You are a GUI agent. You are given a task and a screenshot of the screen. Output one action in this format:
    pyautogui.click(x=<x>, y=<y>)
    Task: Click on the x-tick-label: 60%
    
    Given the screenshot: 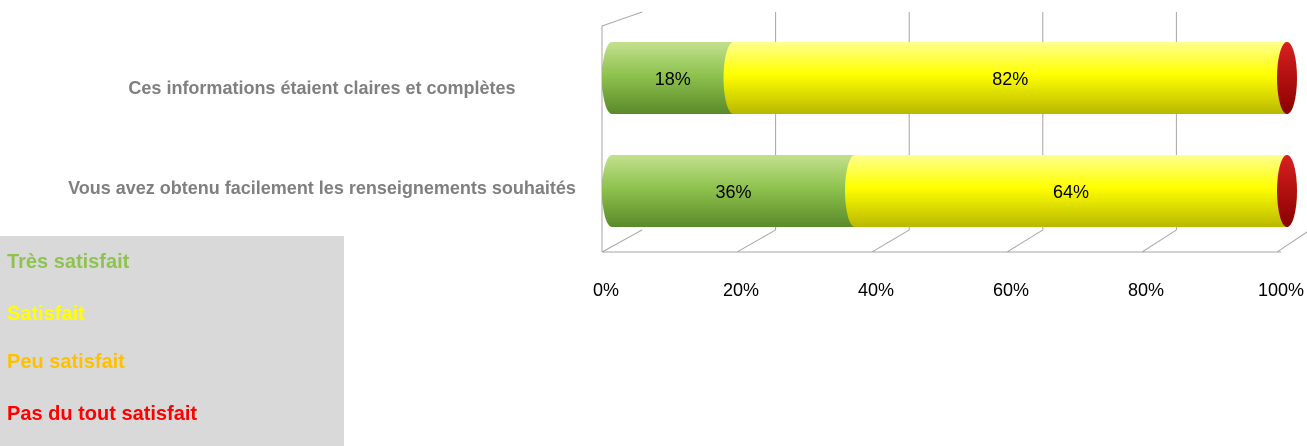 What is the action you would take?
    pyautogui.click(x=1011, y=290)
    